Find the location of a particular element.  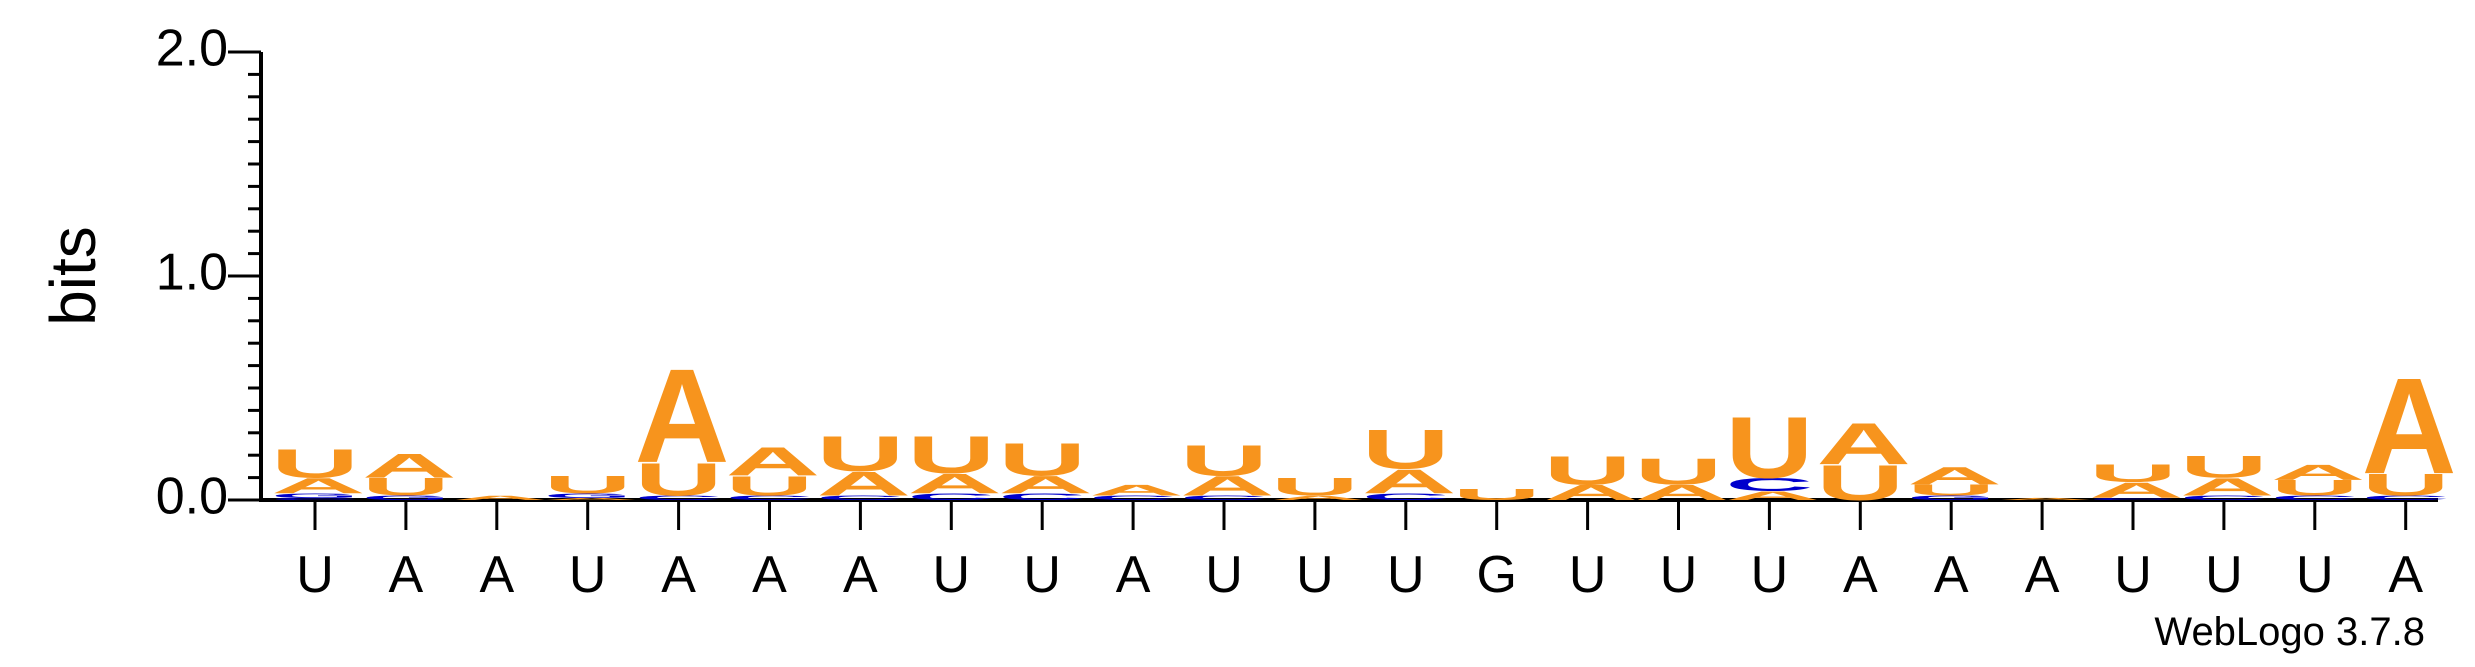

x-tick-label: G is located at coordinates (1496, 575).